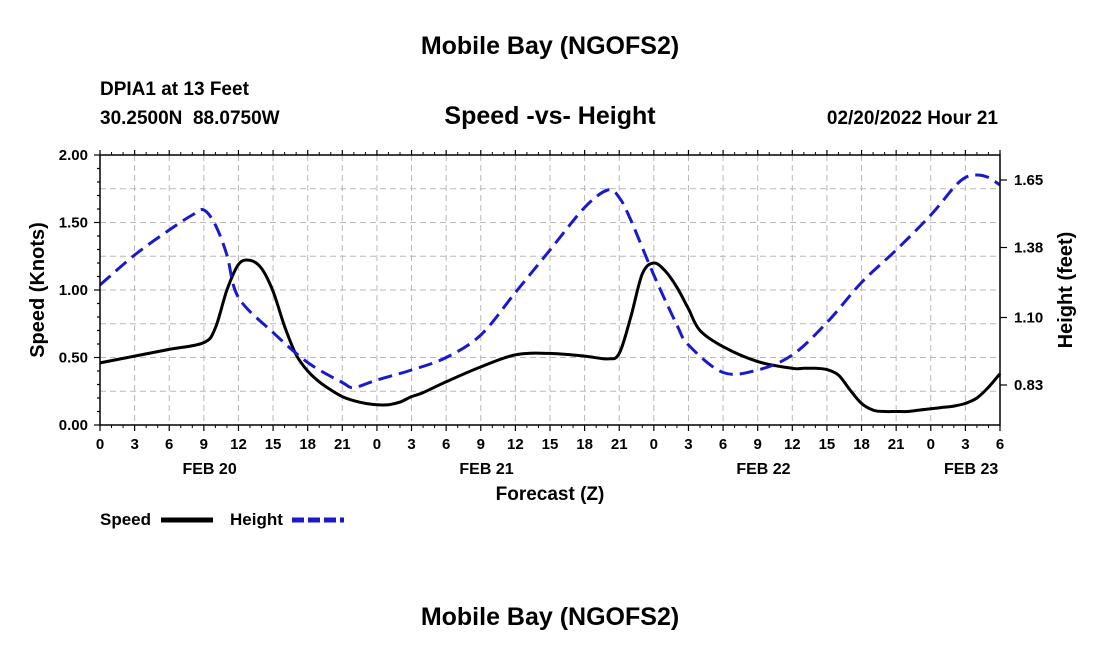 This screenshot has height=650, width=1100. What do you see at coordinates (550, 617) in the screenshot?
I see `footer-chart-title: Mobile Bay (NGOFS2)` at bounding box center [550, 617].